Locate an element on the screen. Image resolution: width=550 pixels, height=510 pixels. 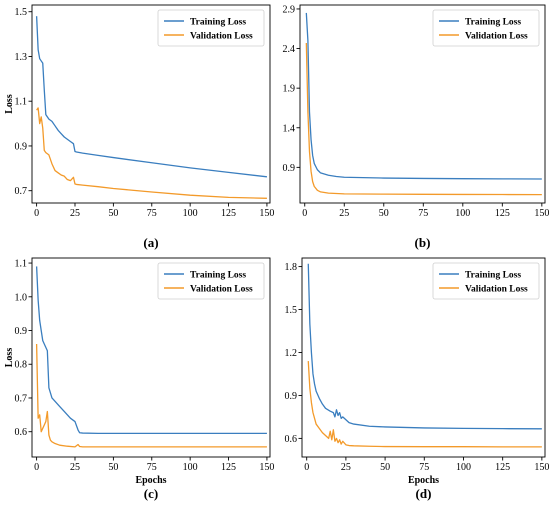
y-tick-label: 2.9 is located at coordinates (289, 9).